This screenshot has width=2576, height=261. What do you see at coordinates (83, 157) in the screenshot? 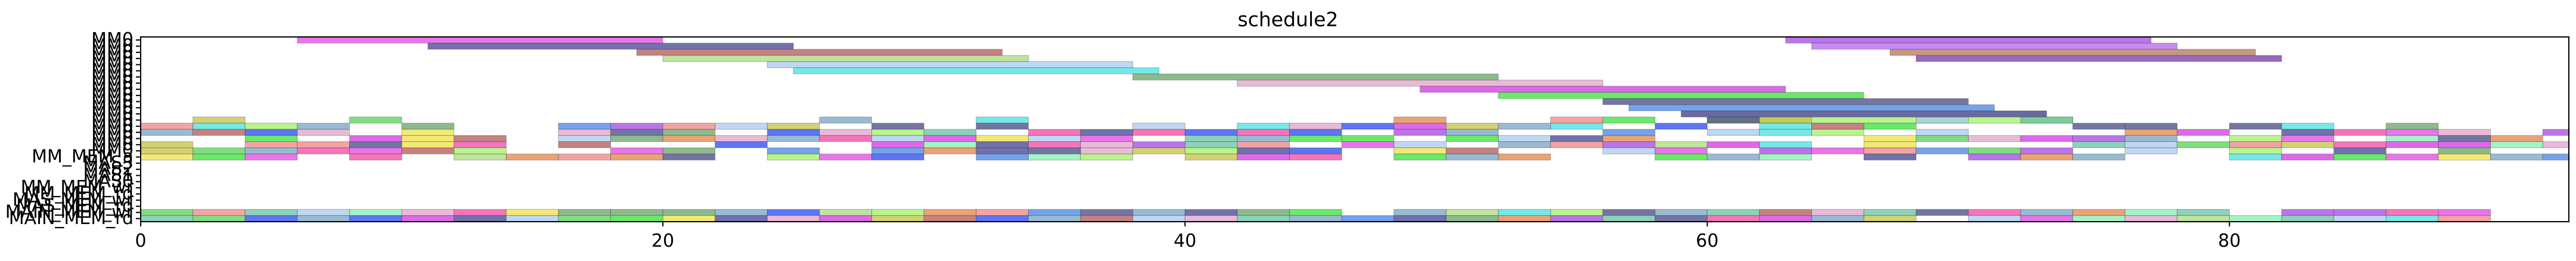
I see `y-tick-label: MM_MEM_a` at bounding box center [83, 157].